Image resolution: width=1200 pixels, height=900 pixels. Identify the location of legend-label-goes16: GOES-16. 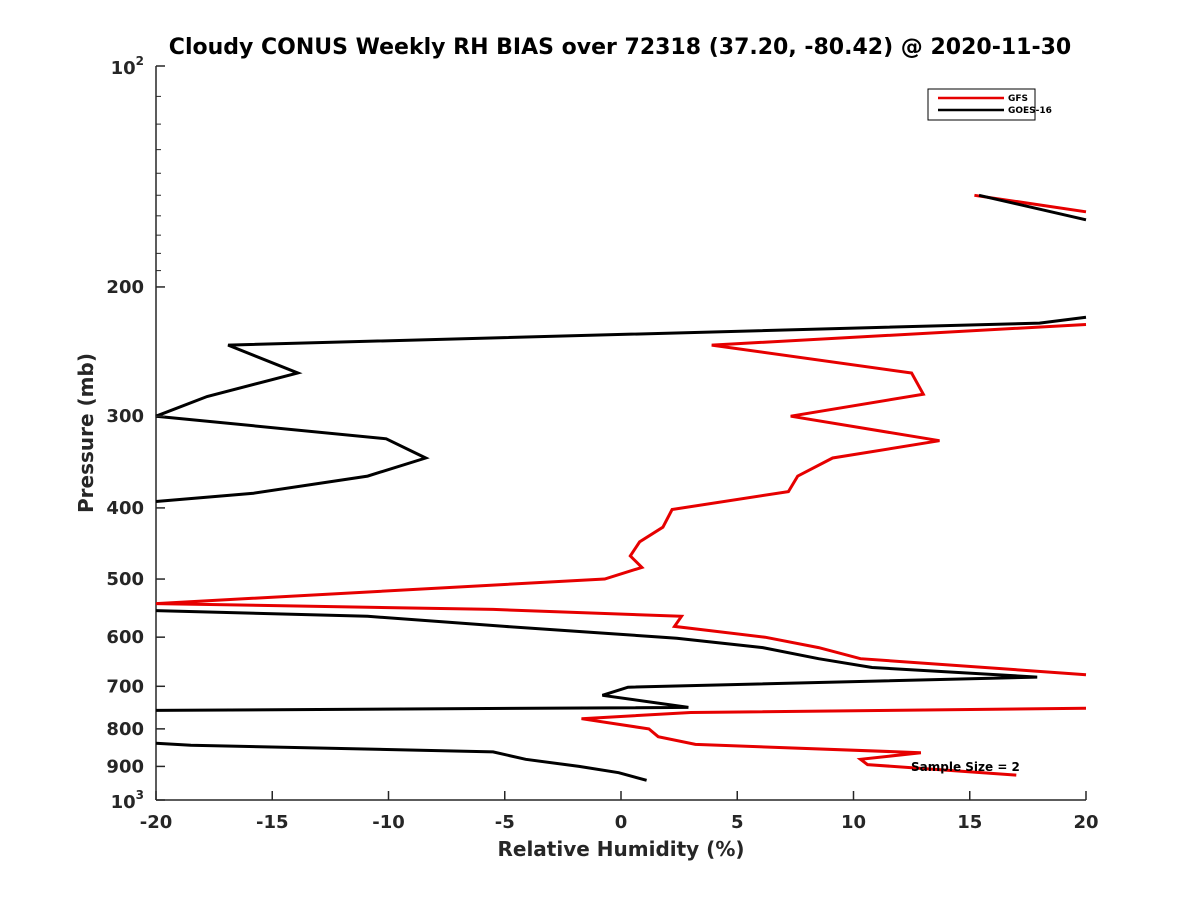
(1030, 111).